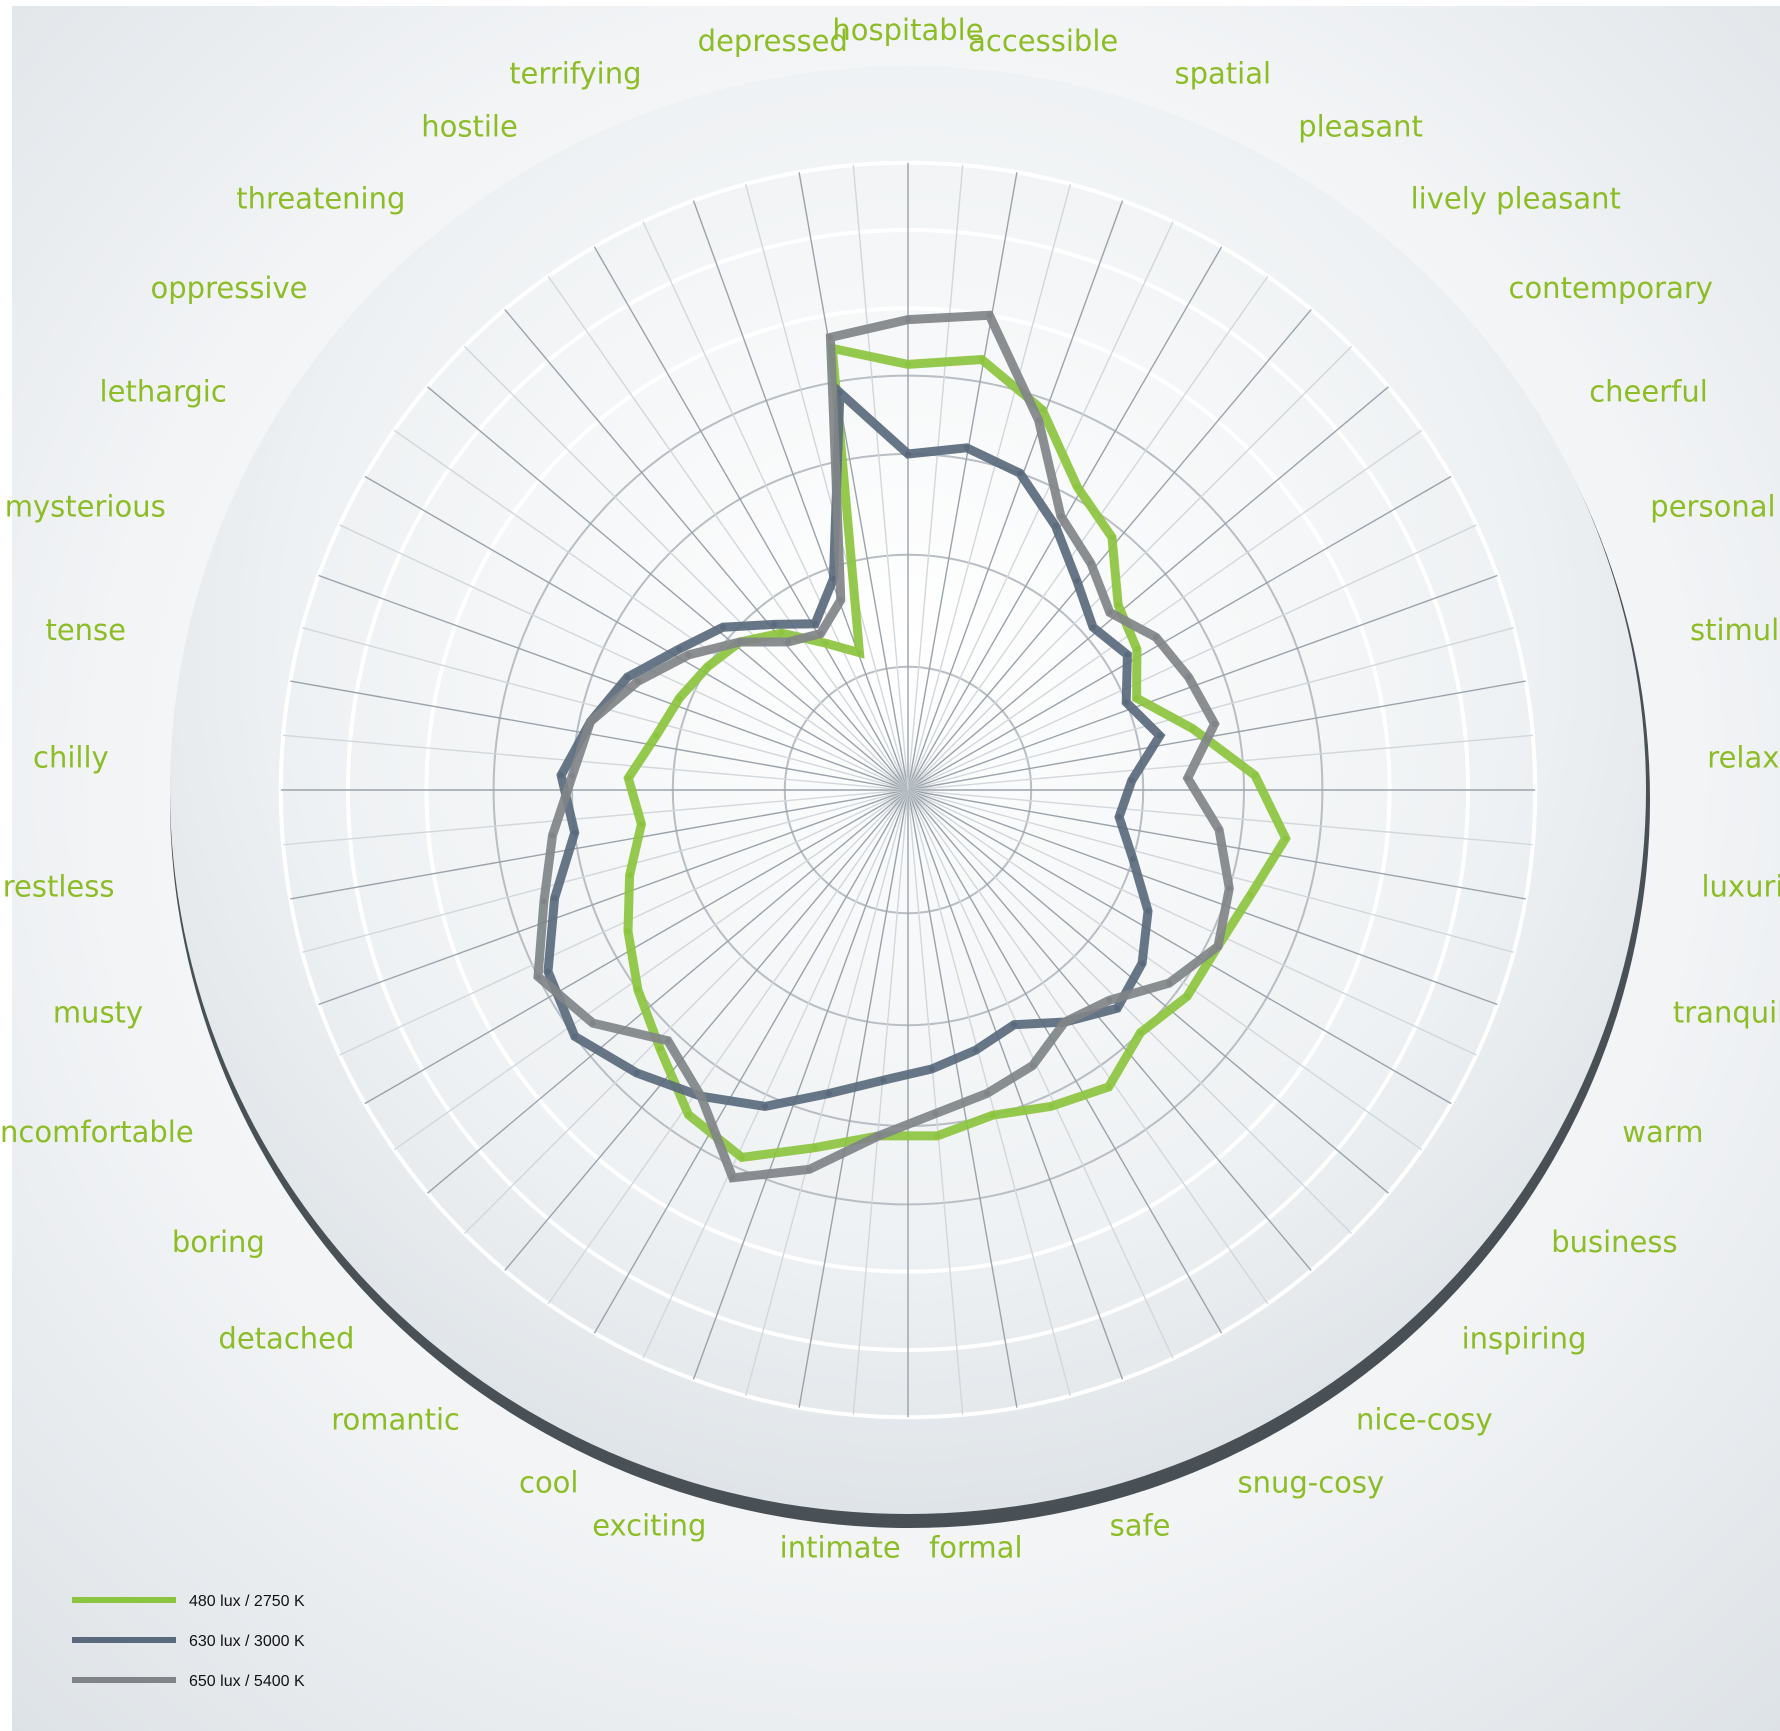  I want to click on category-label: boring, so click(218, 1242).